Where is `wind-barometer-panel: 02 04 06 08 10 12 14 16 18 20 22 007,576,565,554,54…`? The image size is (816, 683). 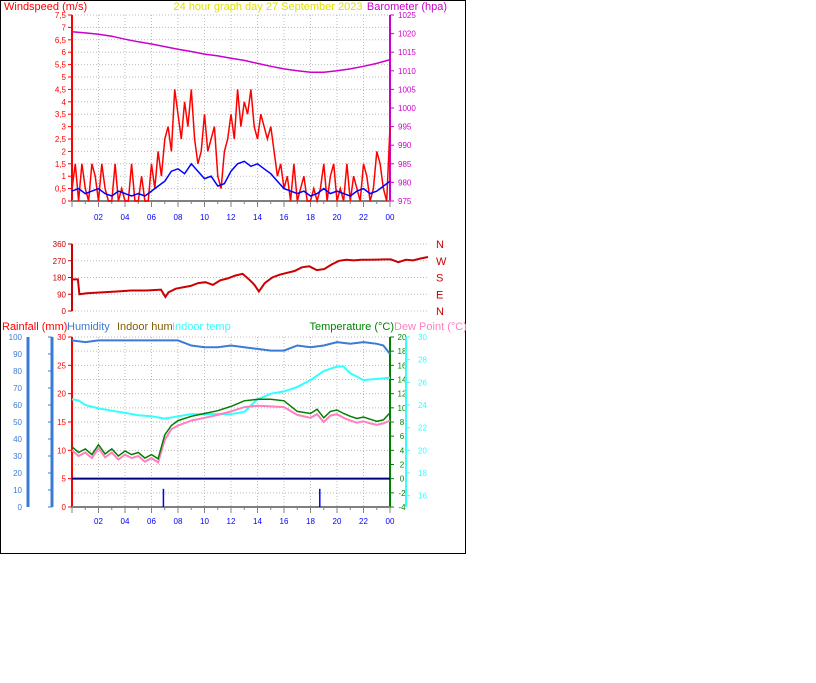 wind-barometer-panel: 02 04 06 08 10 12 14 16 18 20 22 007,576,565,554,54… is located at coordinates (235, 116).